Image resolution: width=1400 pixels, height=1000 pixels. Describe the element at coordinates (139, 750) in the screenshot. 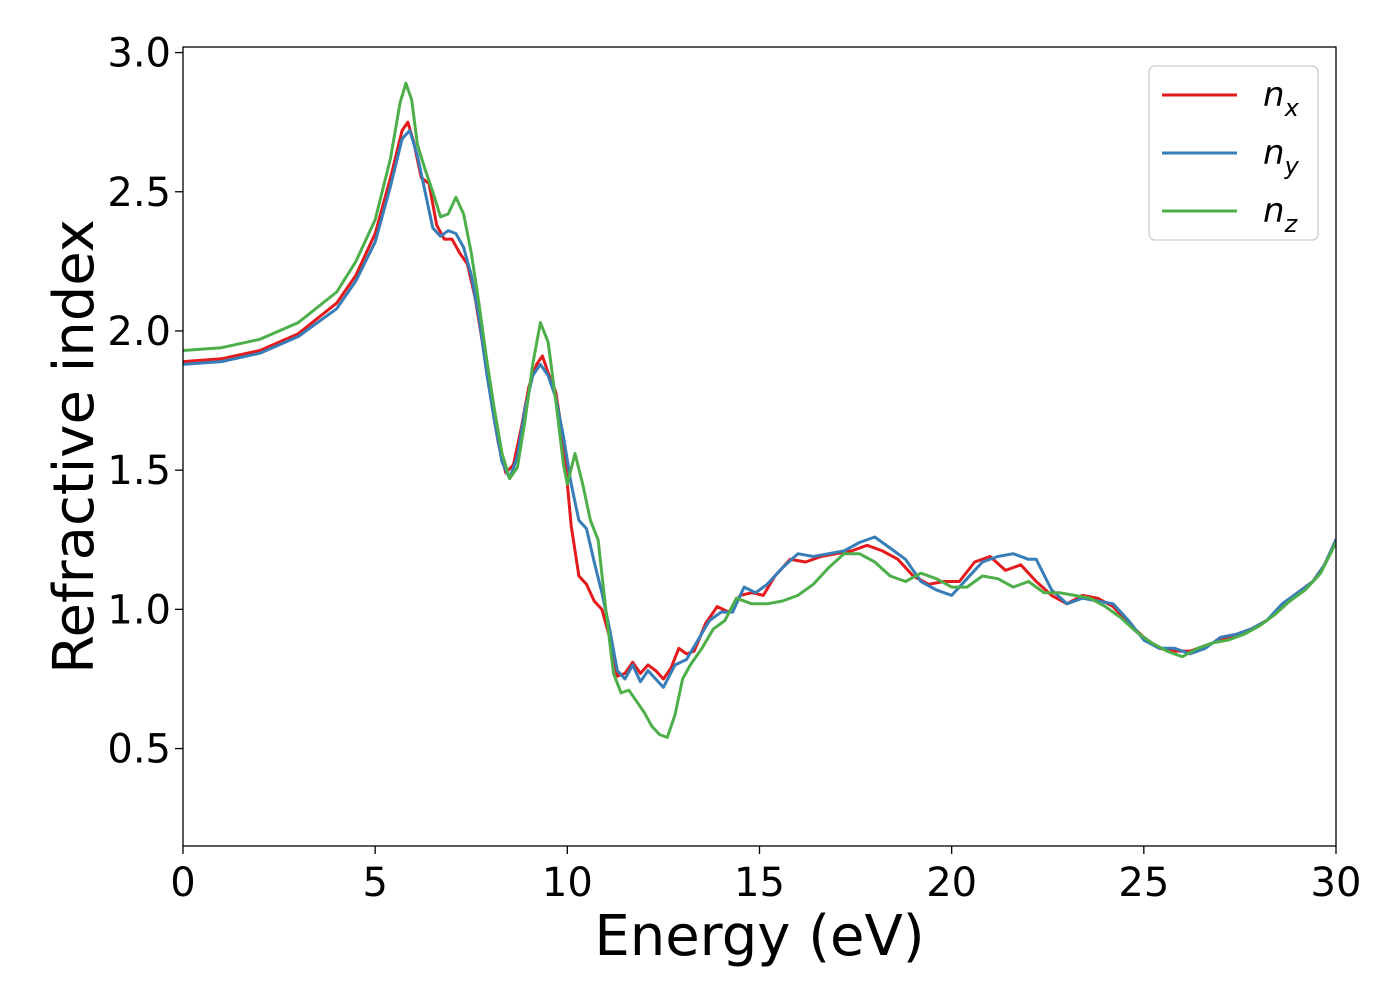

I see `y-tick-label: 0.5` at that location.